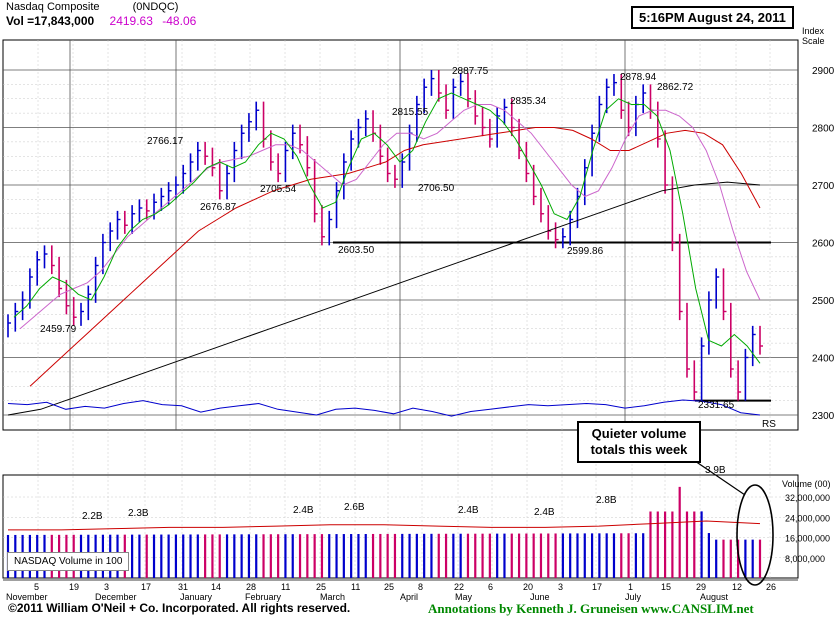  I want to click on volume-tick-label: 8,000,000, so click(805, 559).